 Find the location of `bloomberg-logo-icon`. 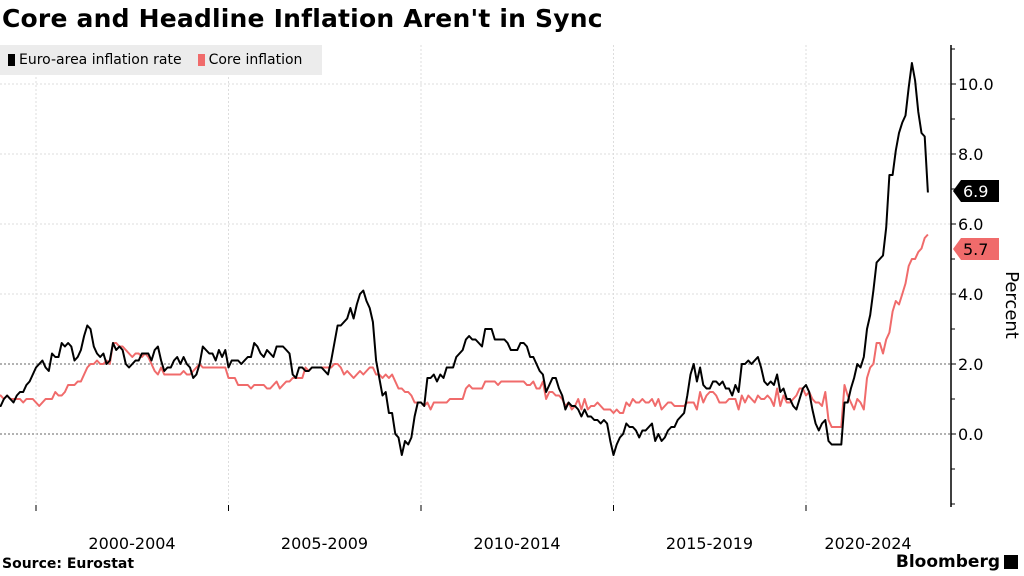

bloomberg-logo-icon is located at coordinates (1011, 562).